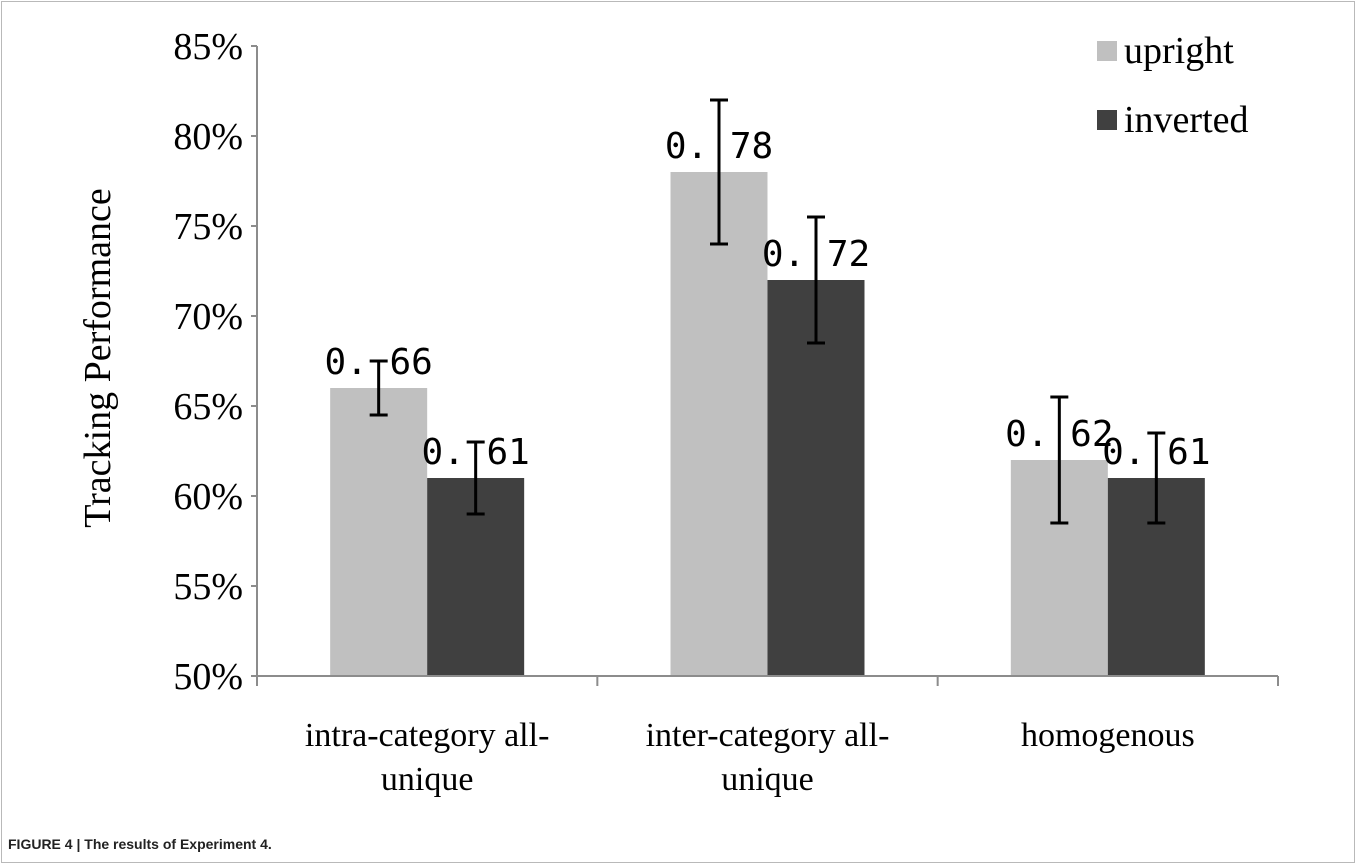 This screenshot has width=1358, height=866. I want to click on category-label: intra-category all-, so click(427, 735).